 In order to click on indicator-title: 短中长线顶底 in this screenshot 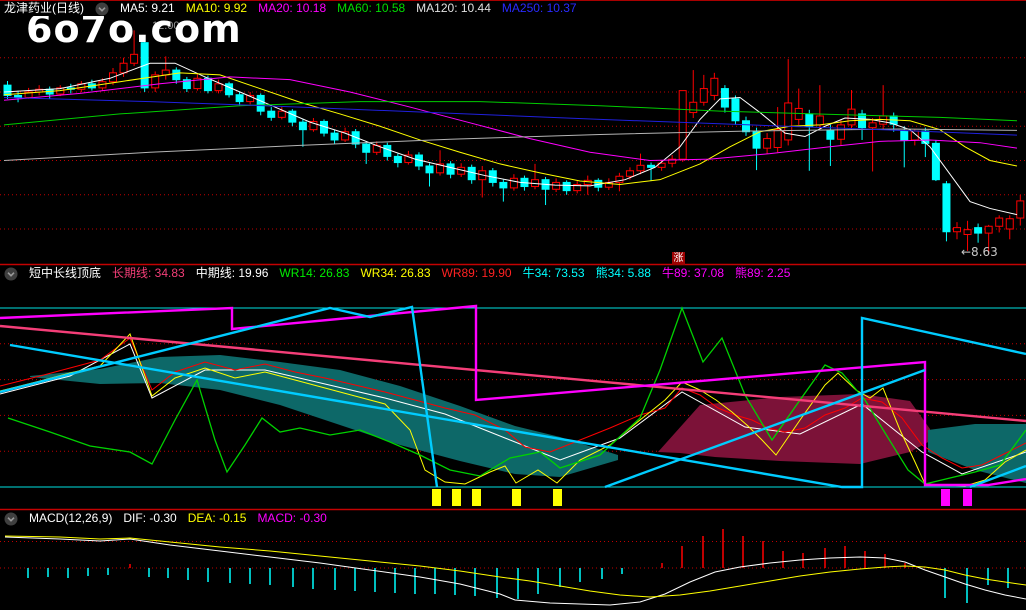, I will do `click(65, 273)`.